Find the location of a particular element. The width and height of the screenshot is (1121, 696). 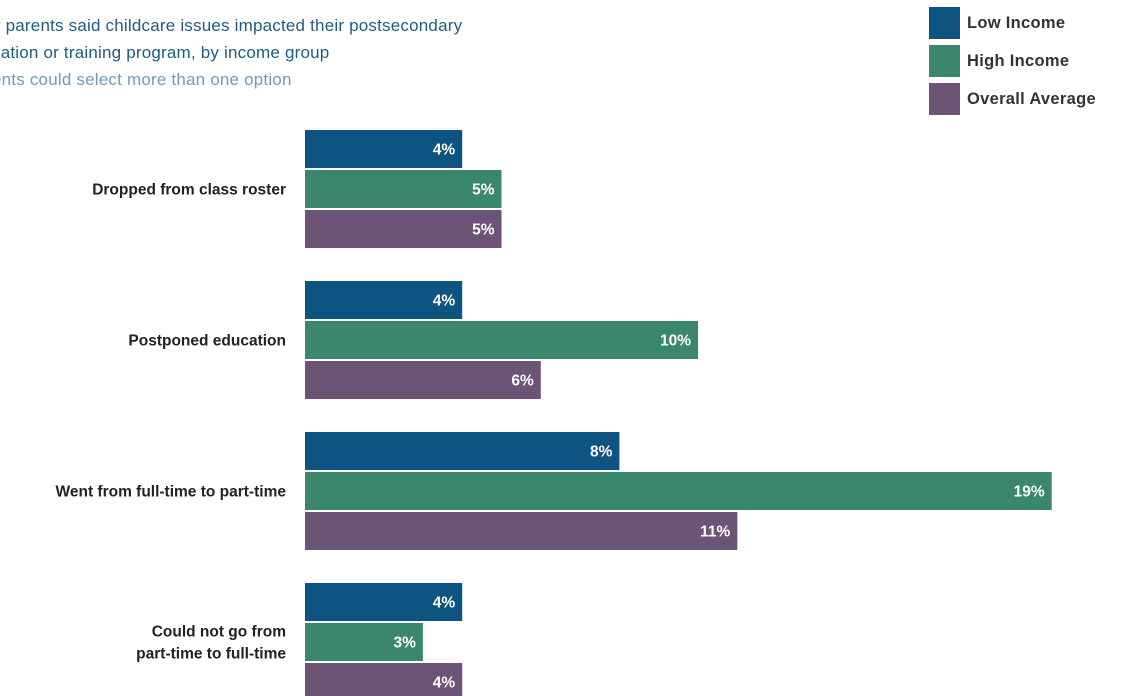

legend-label-overall-average: Overall Average is located at coordinates (1031, 98).